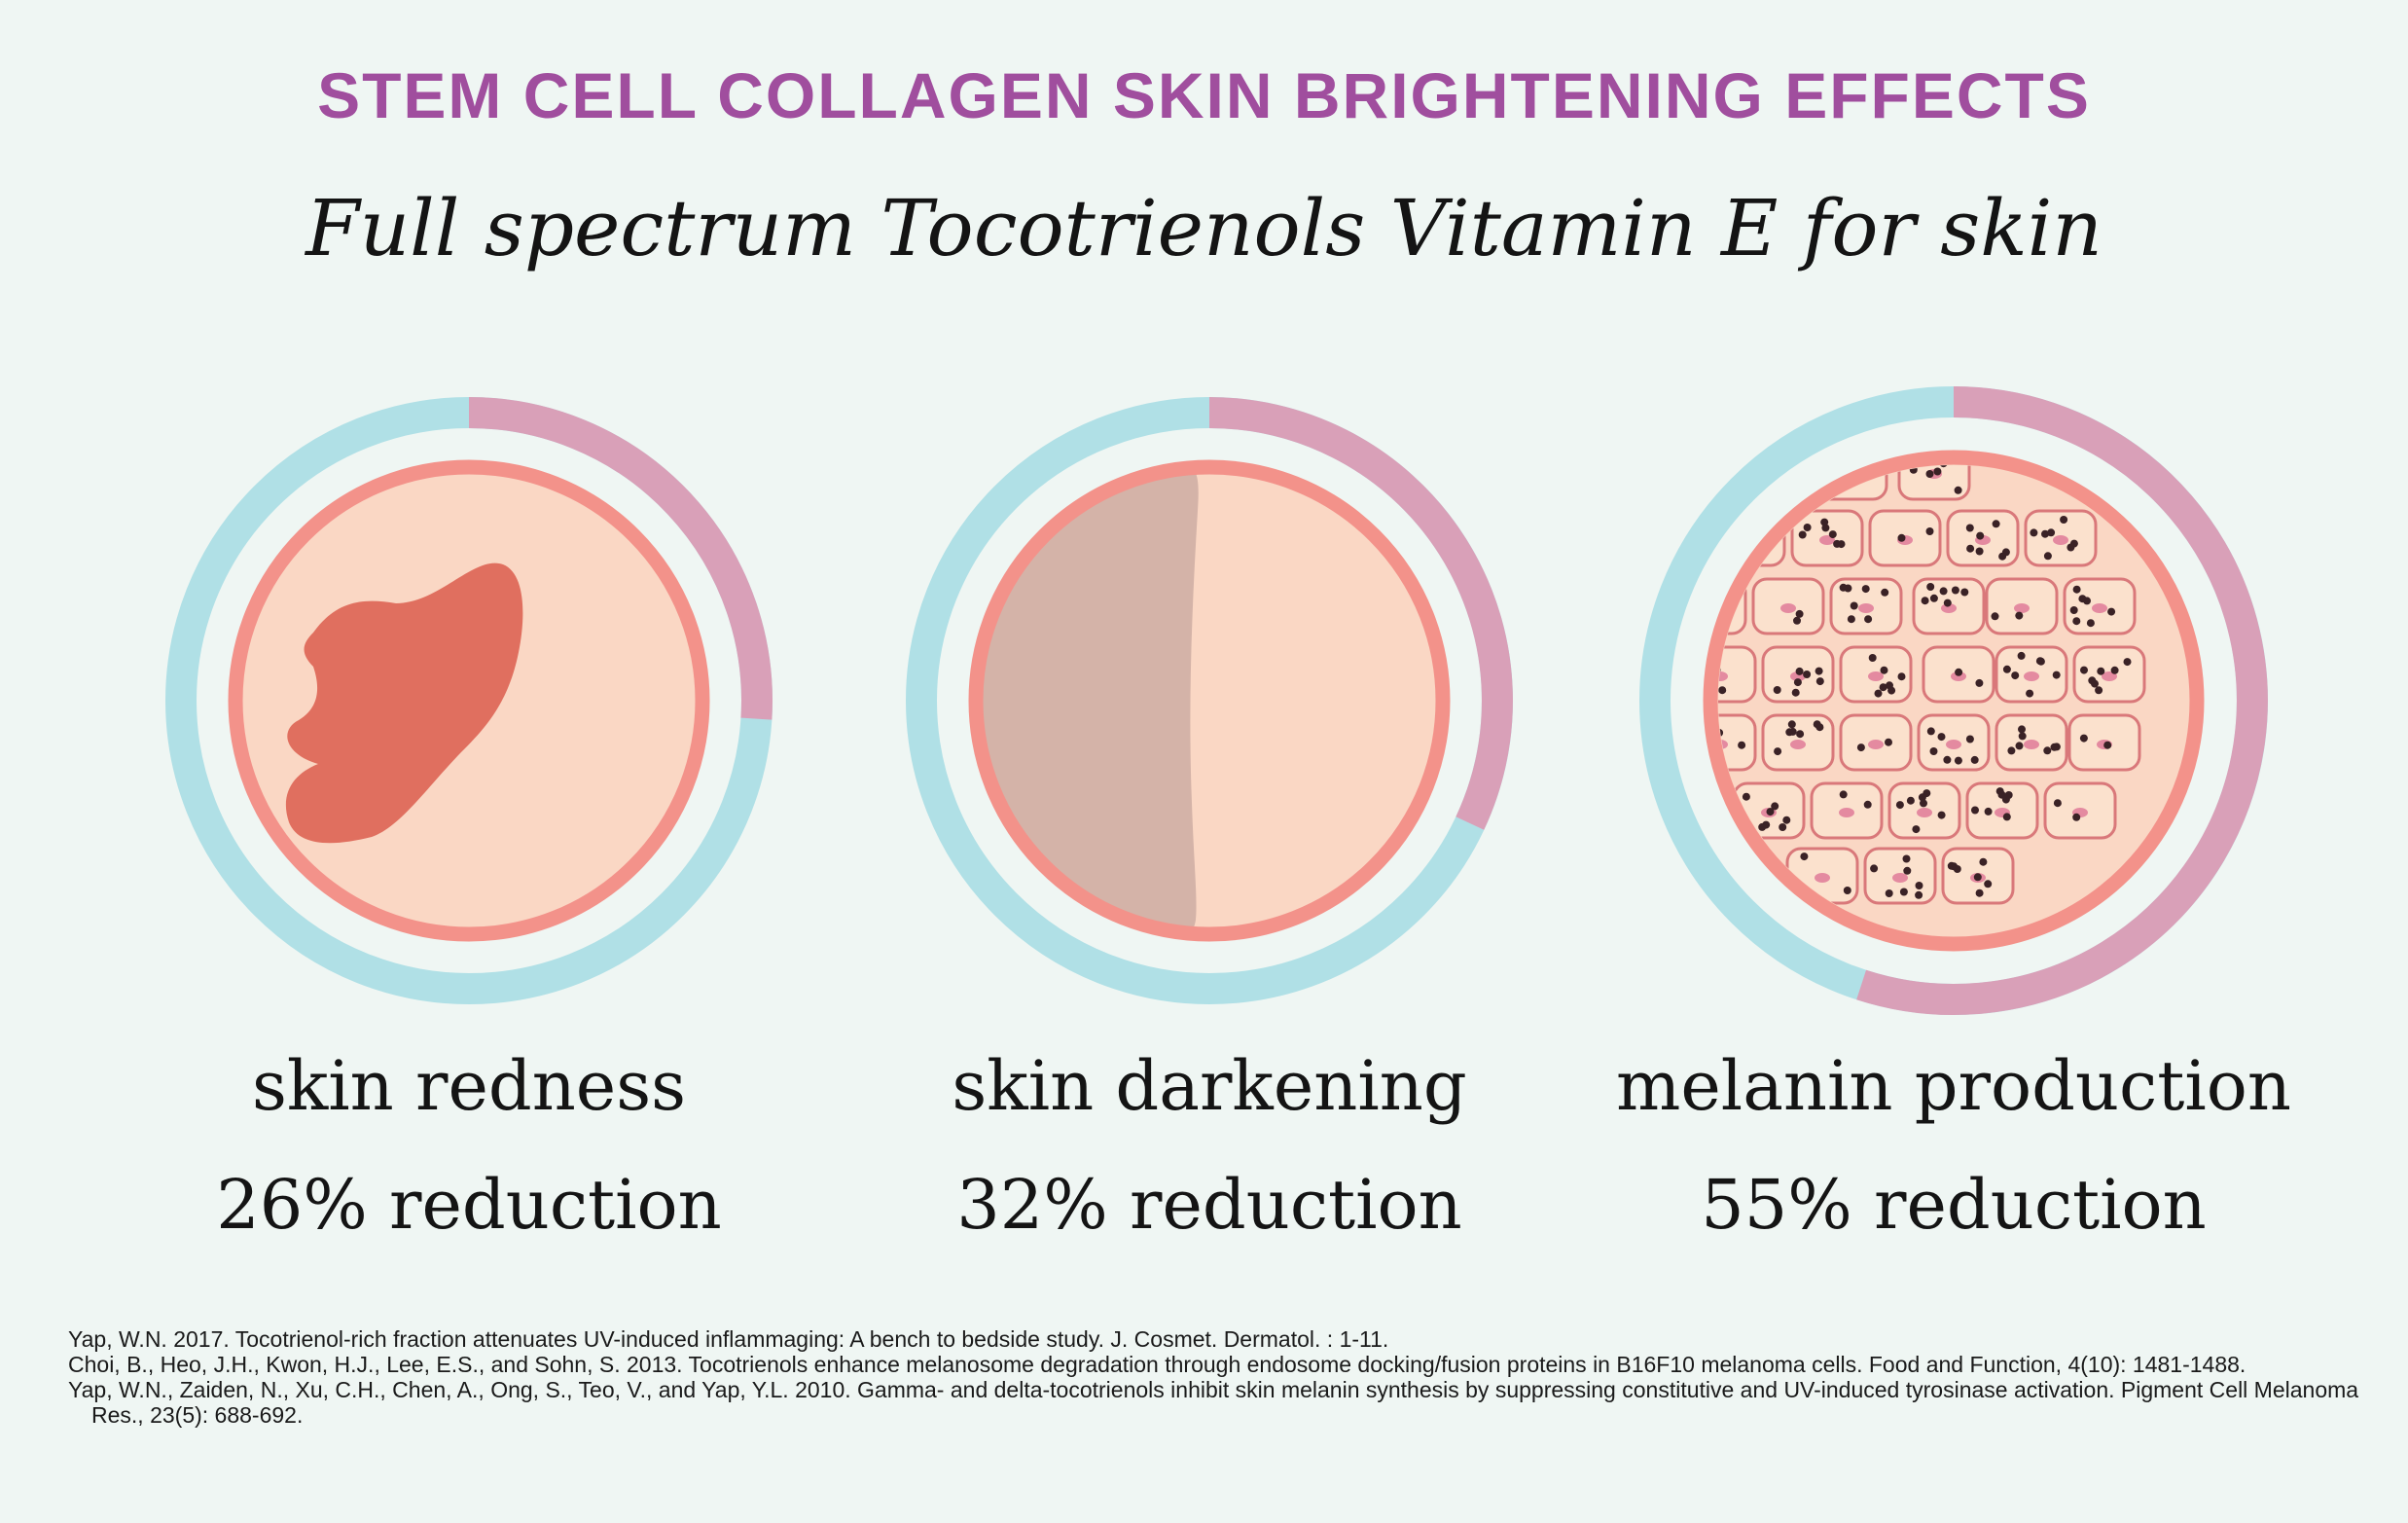 The height and width of the screenshot is (1523, 2408). Describe the element at coordinates (1090, 700) in the screenshot. I see `darkened-area` at that location.